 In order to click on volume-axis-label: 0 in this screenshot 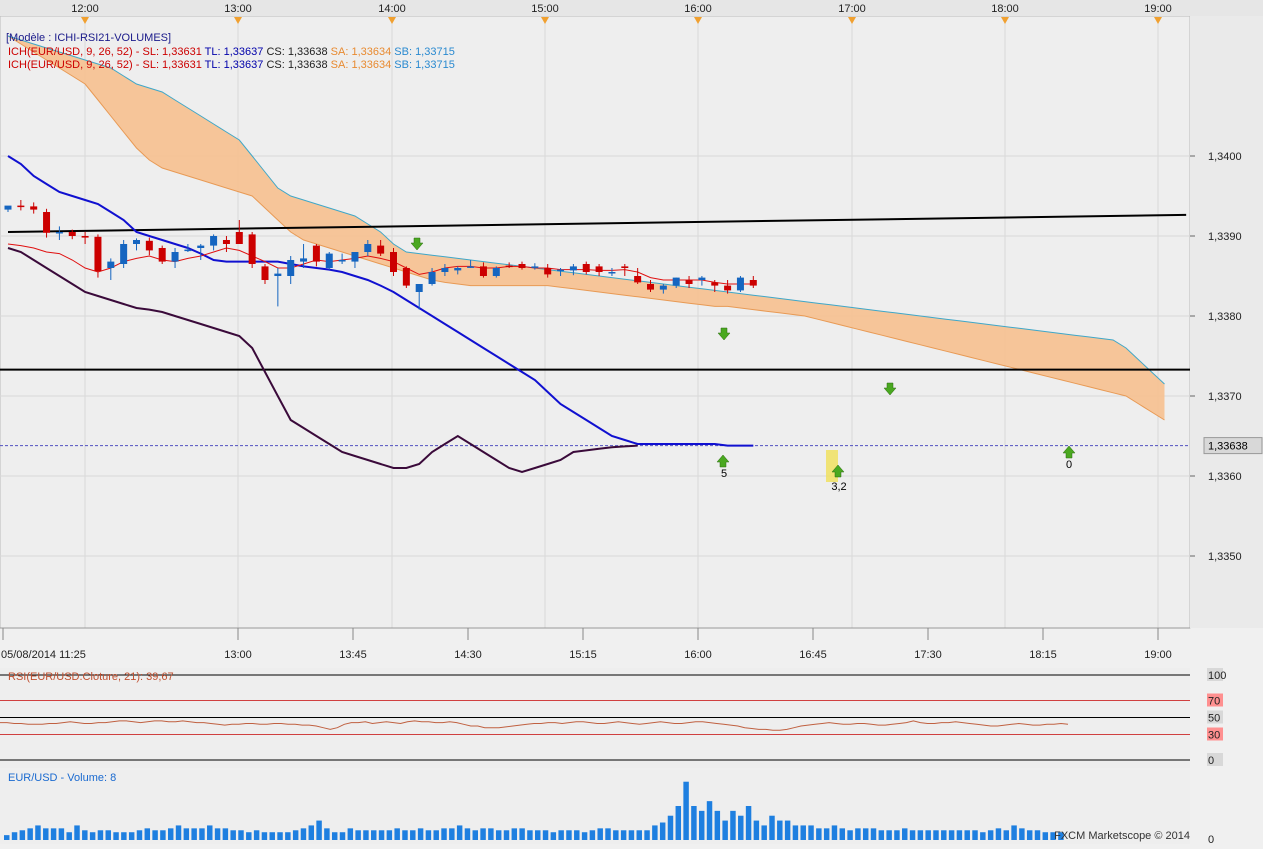, I will do `click(1211, 839)`.